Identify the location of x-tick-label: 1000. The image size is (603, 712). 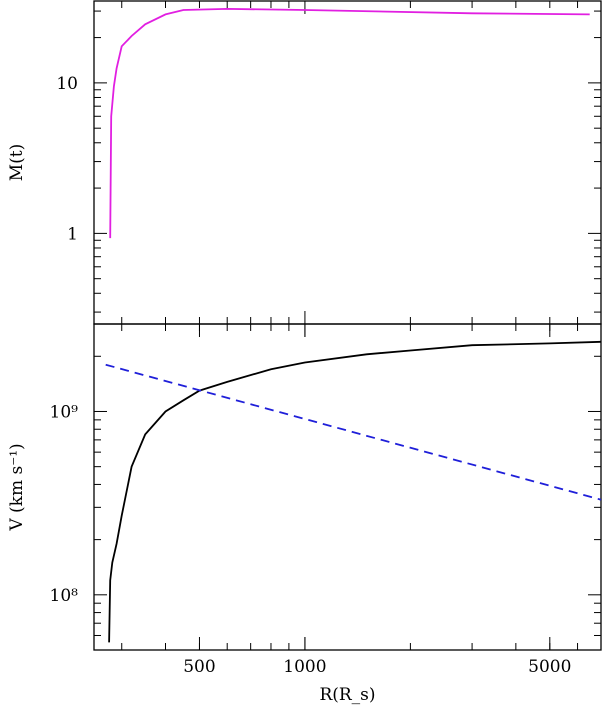
(304, 667).